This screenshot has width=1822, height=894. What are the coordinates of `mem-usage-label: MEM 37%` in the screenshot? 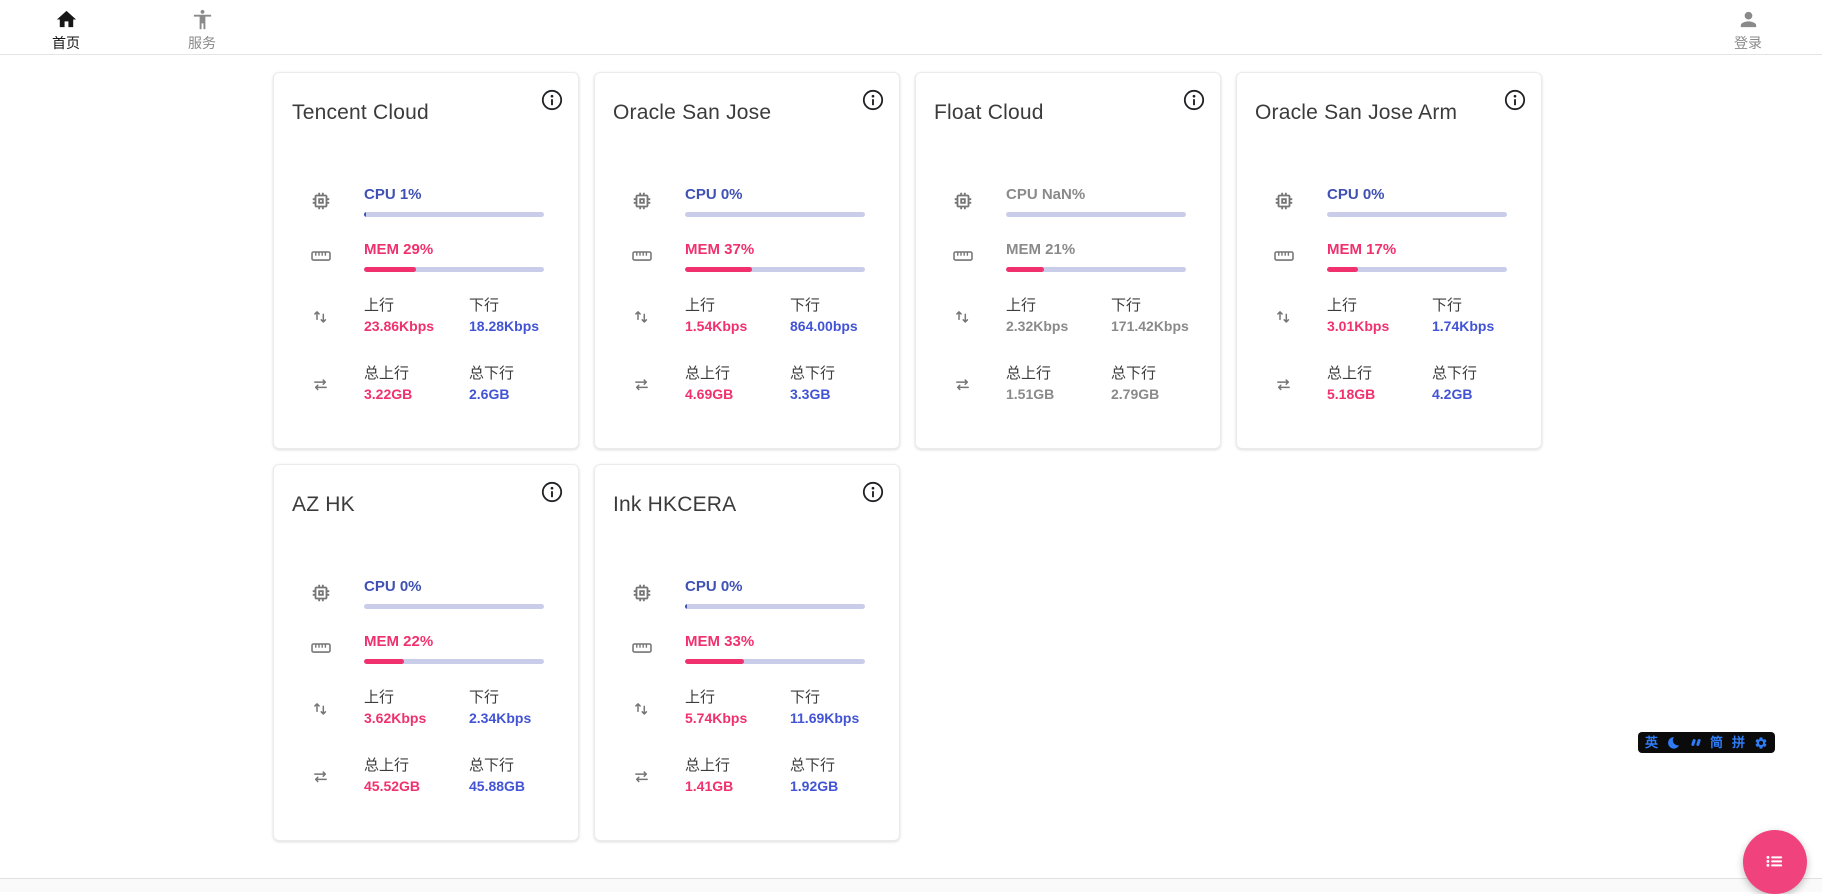 It's located at (720, 249).